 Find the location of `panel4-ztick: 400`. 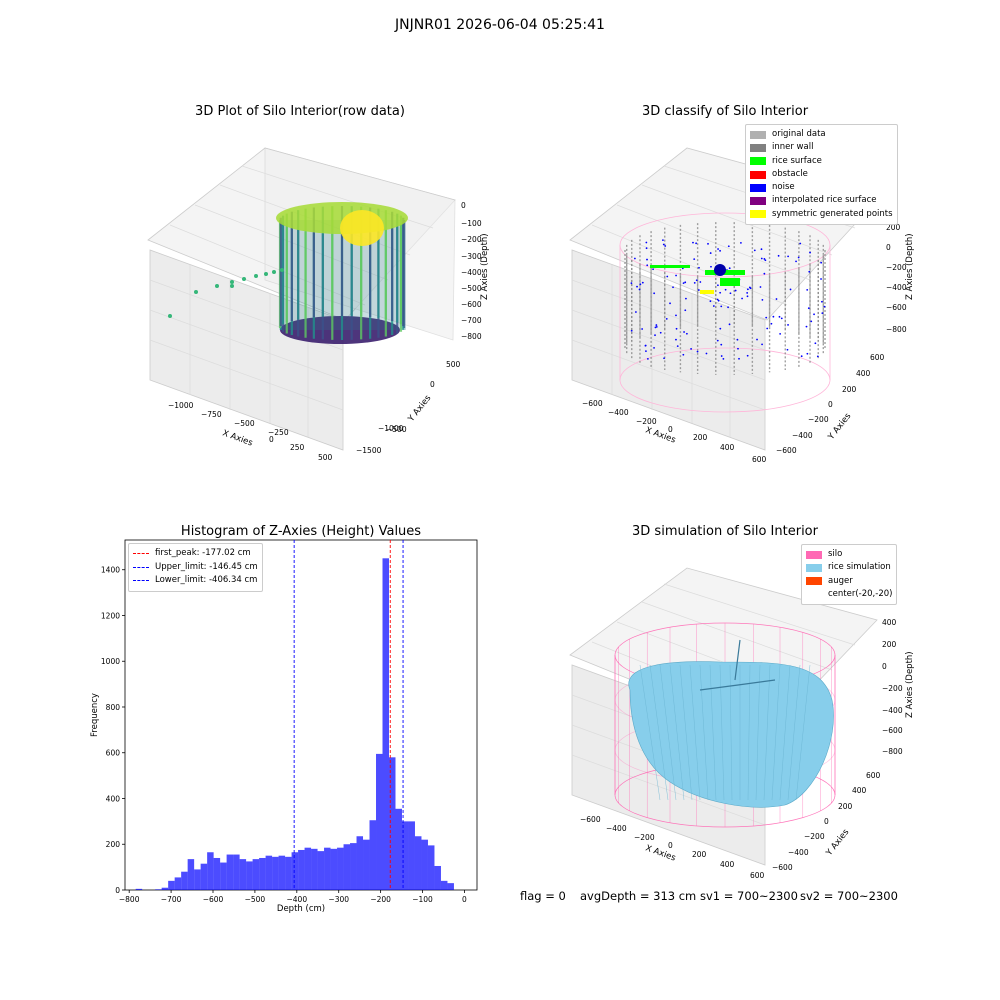

panel4-ztick: 400 is located at coordinates (889, 622).